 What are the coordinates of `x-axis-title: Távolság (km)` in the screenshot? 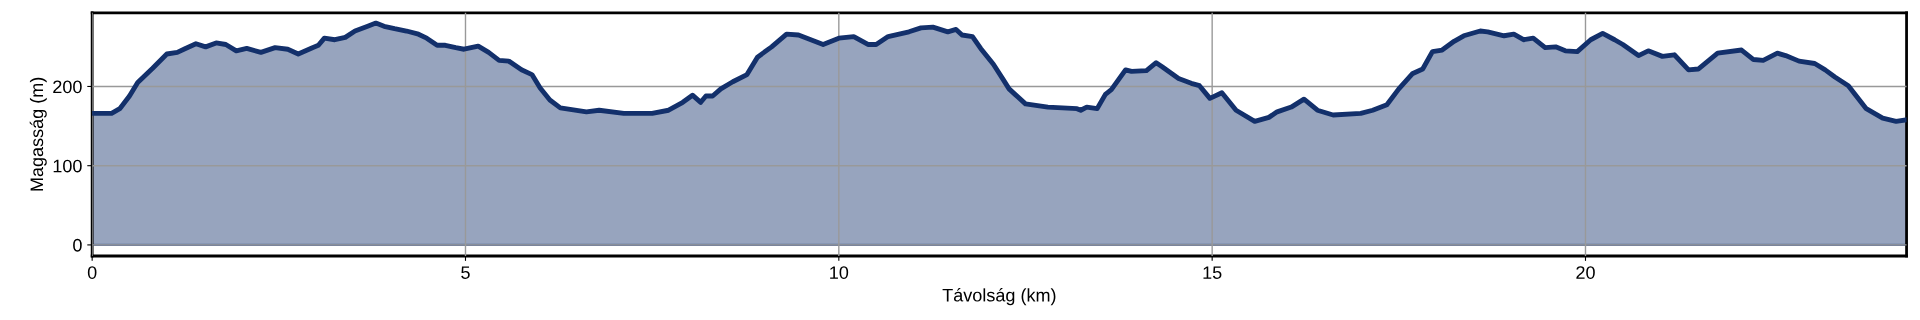 It's located at (999, 297).